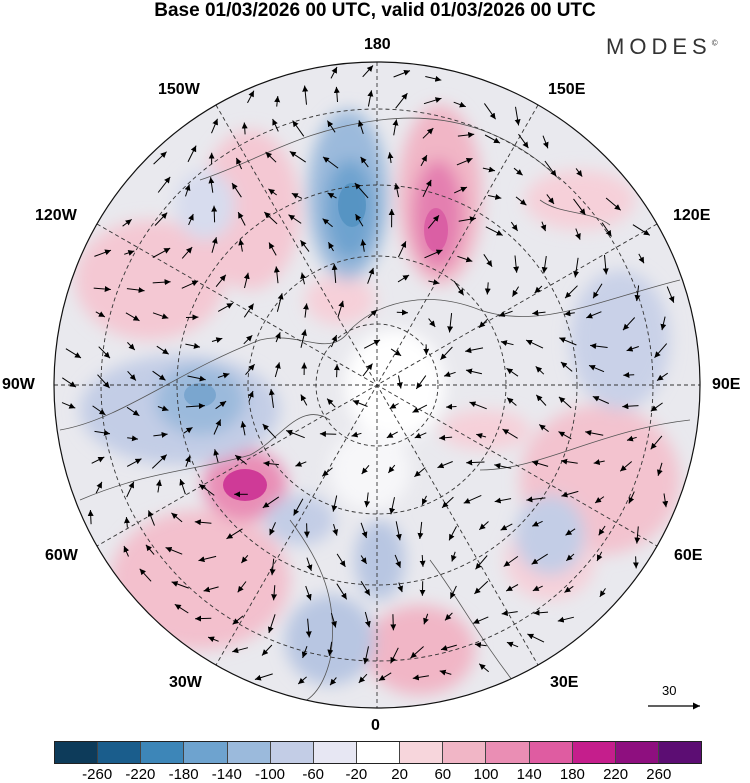  What do you see at coordinates (375, 725) in the screenshot?
I see `lon-label-0: 0` at bounding box center [375, 725].